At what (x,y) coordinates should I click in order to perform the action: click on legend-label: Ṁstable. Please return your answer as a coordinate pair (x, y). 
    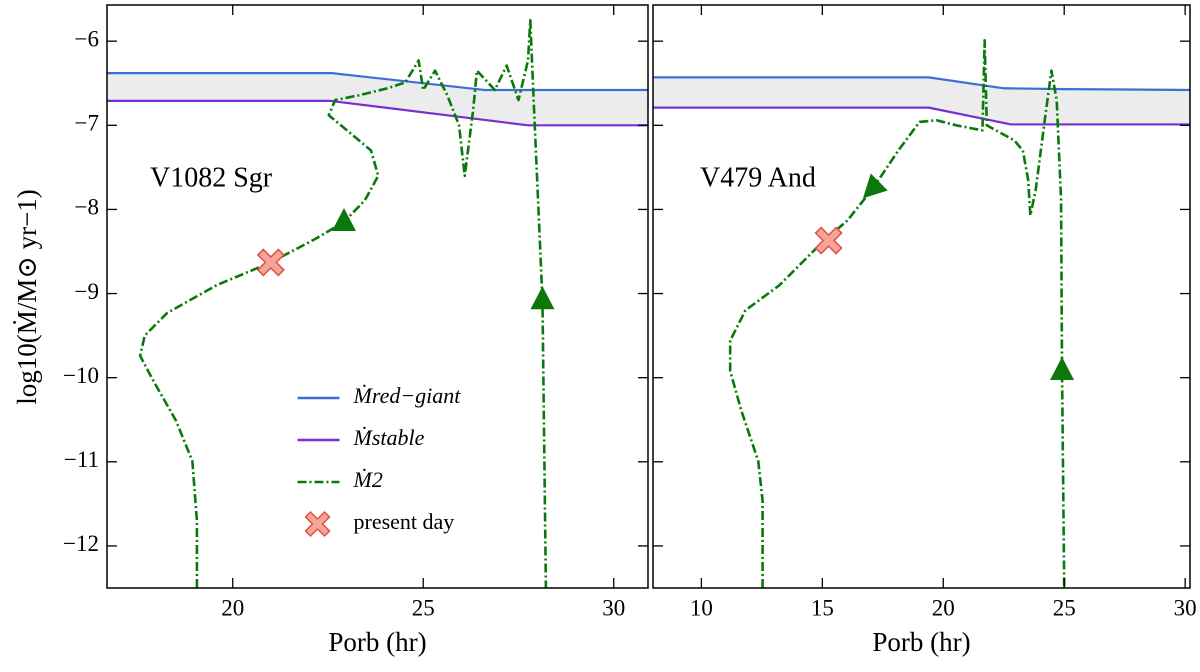
    Looking at the image, I should click on (389, 437).